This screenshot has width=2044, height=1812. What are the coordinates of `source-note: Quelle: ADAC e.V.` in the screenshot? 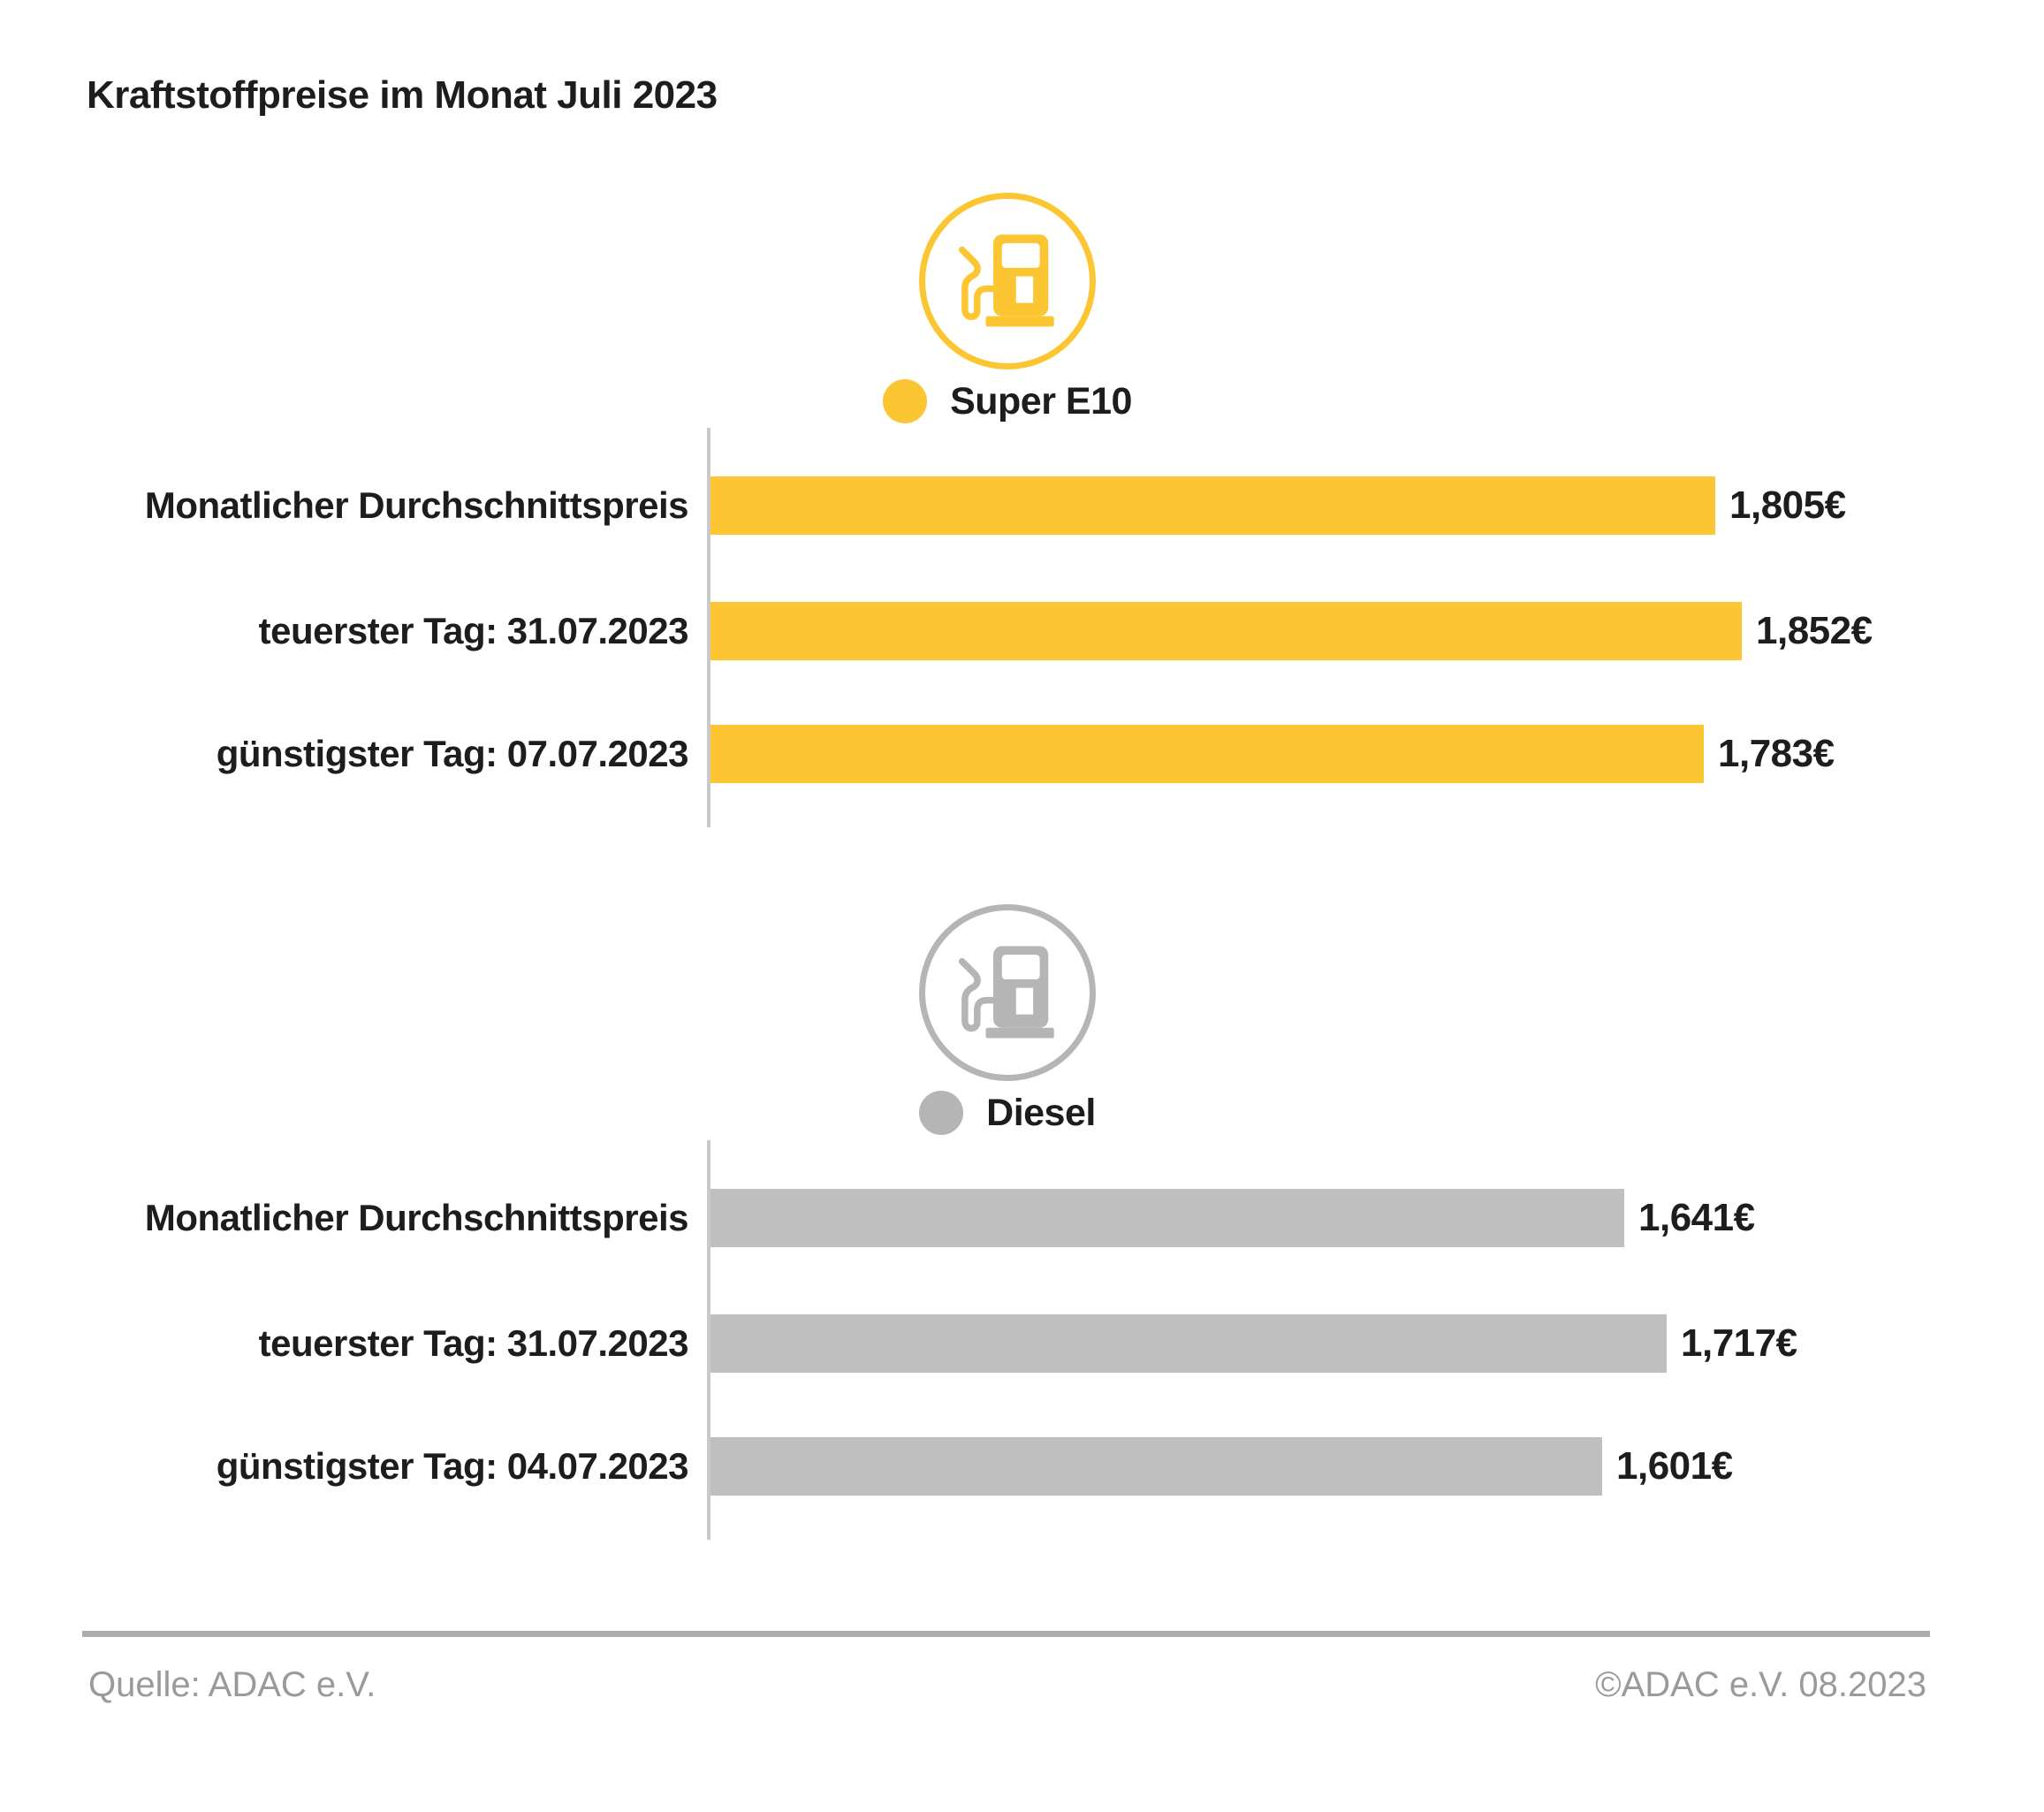 It's located at (232, 1684).